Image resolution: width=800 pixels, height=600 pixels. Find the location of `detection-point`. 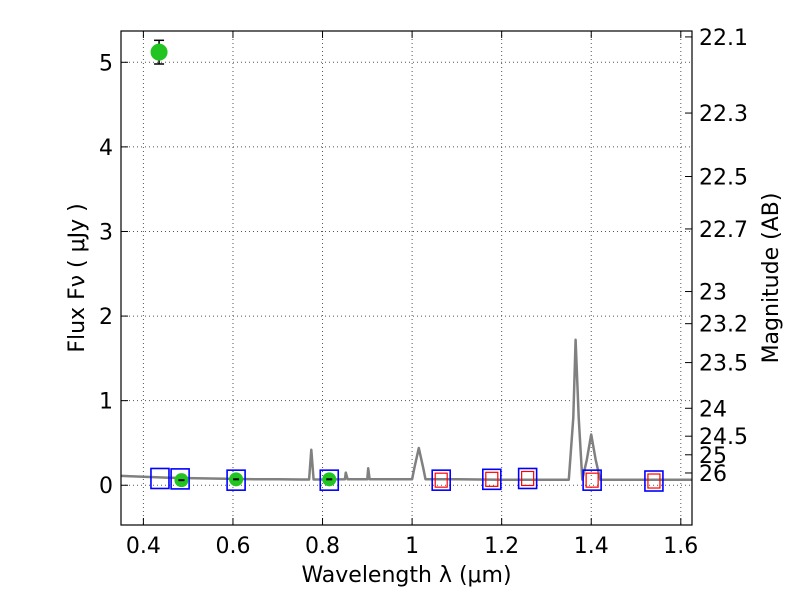

detection-point is located at coordinates (159, 52).